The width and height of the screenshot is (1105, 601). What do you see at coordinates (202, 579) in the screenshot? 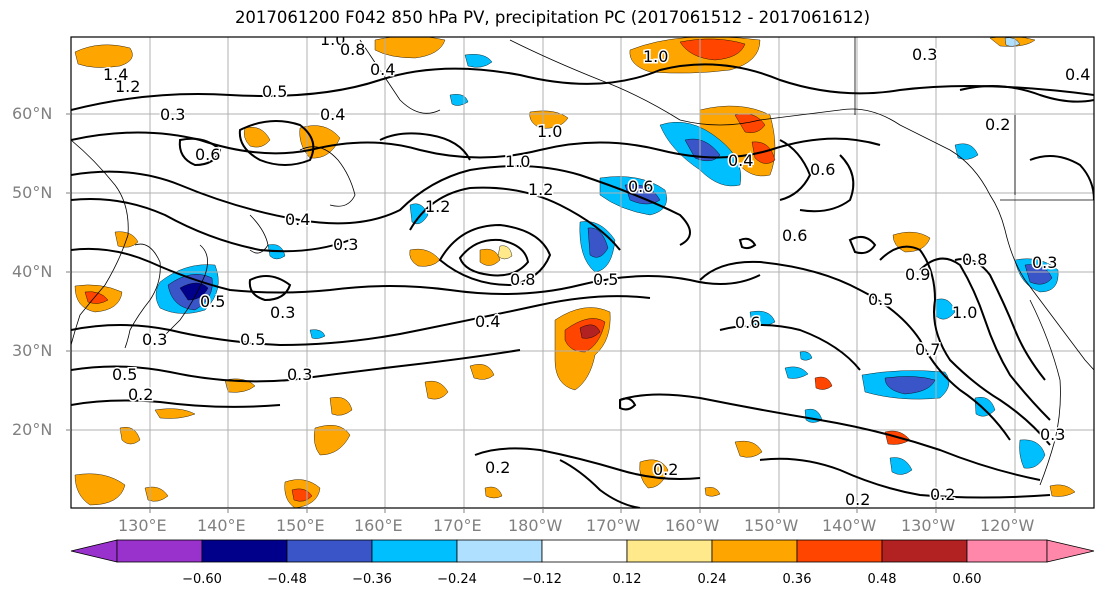
I see `colorbar-tick-label: −0.60` at bounding box center [202, 579].